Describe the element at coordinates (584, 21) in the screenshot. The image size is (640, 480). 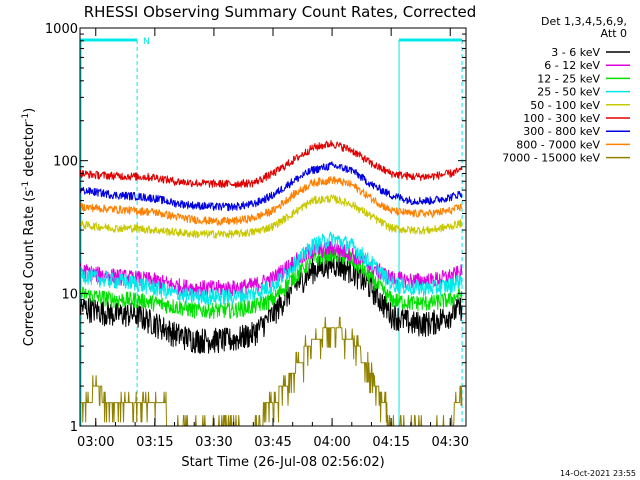
I see `legend-header-1: Det 1,3,4,5,6,9,` at that location.